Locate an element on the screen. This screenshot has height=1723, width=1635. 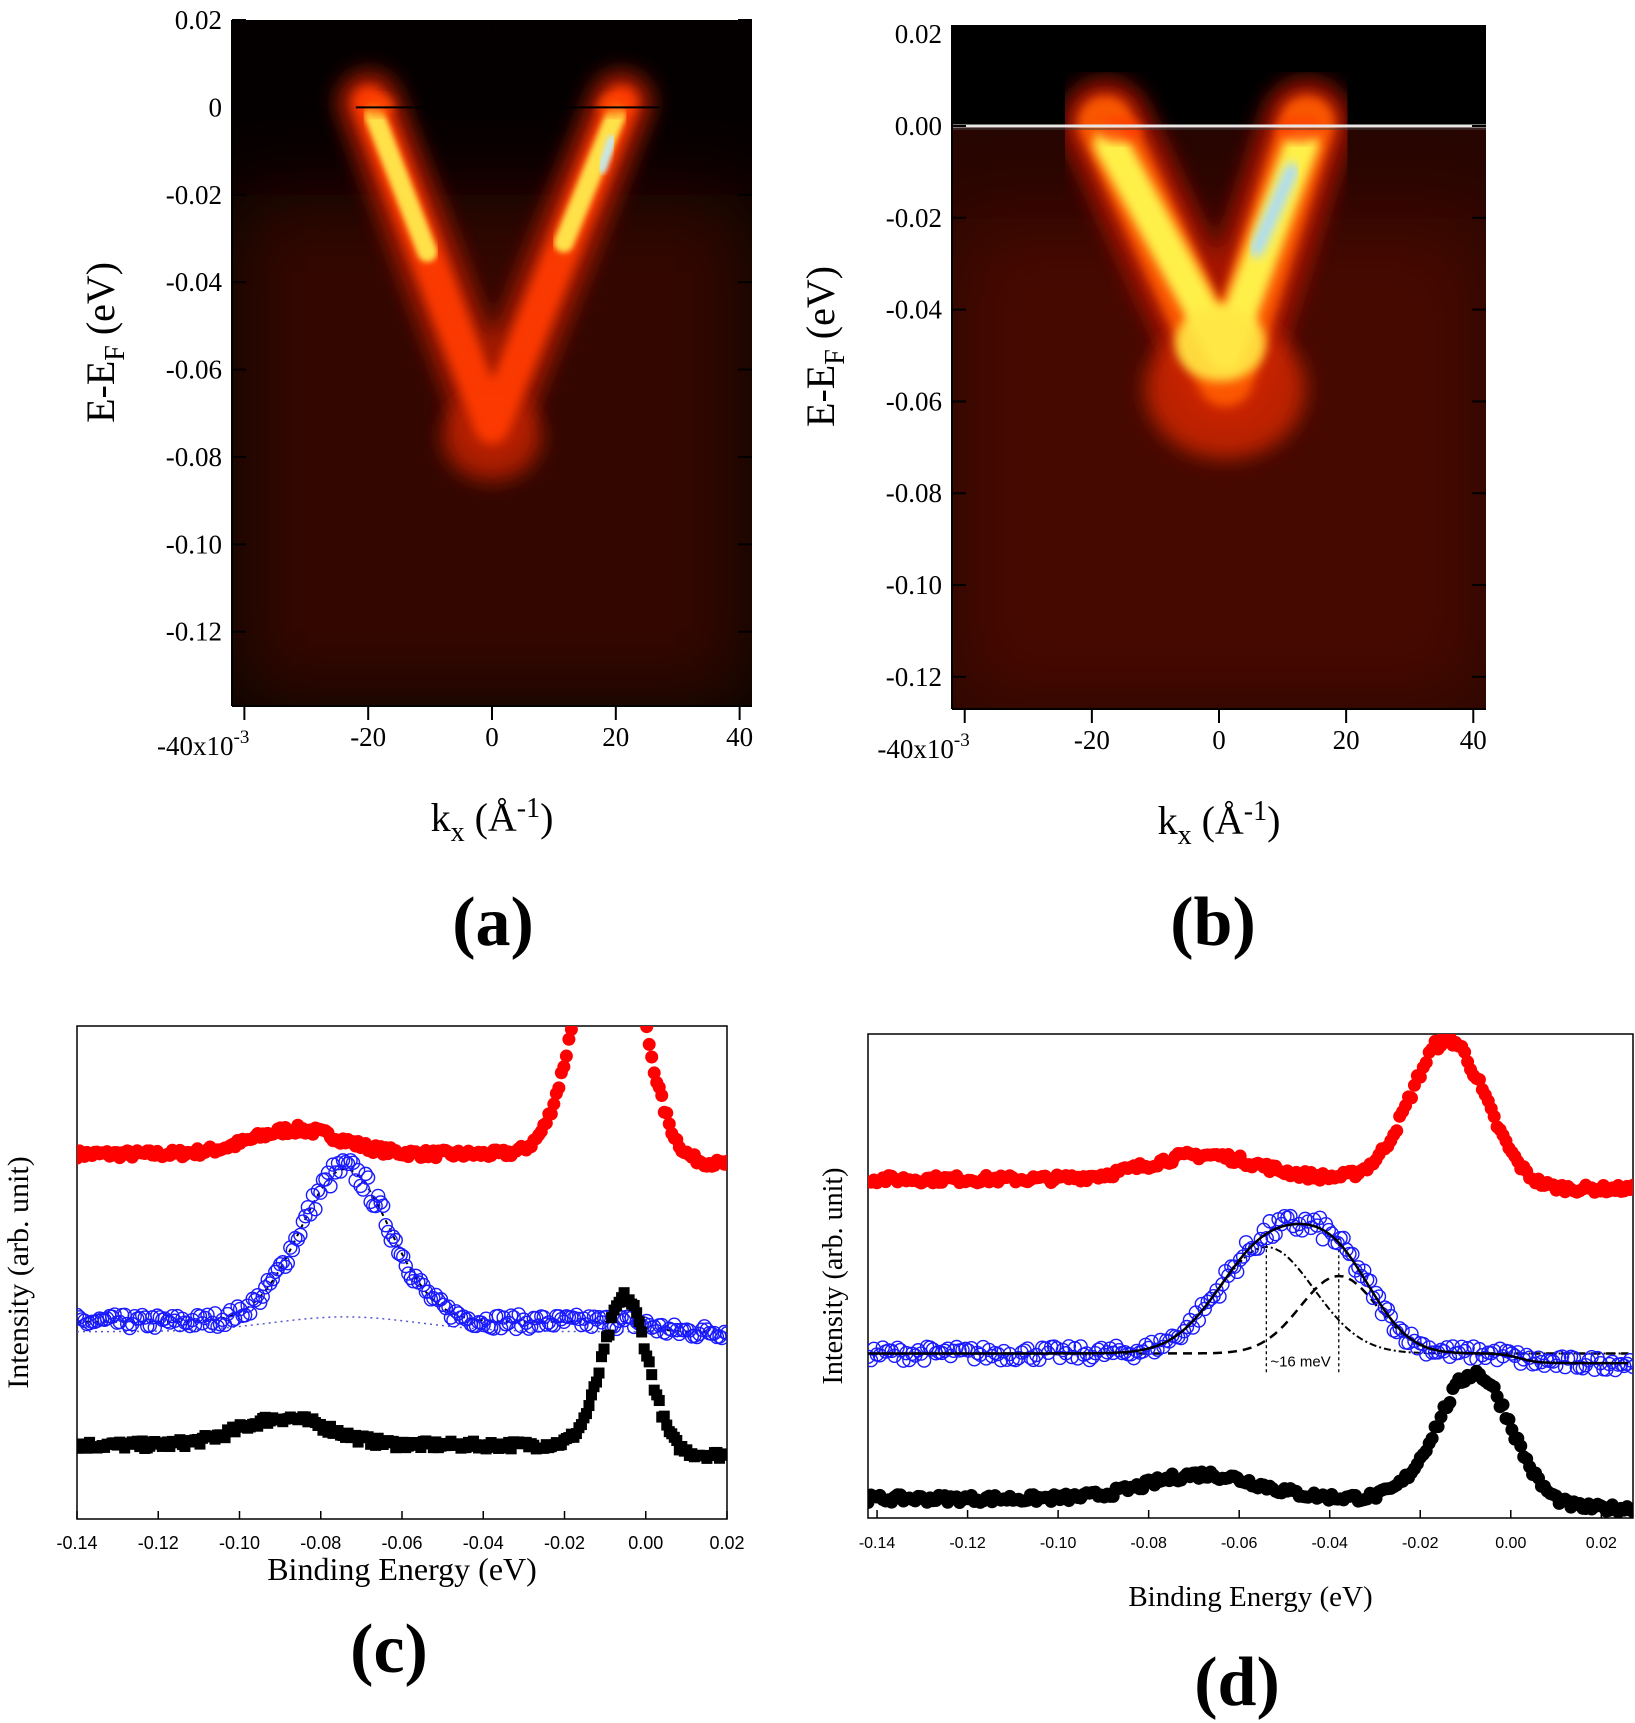
x-tick-label: 0.02 is located at coordinates (1601, 1543).